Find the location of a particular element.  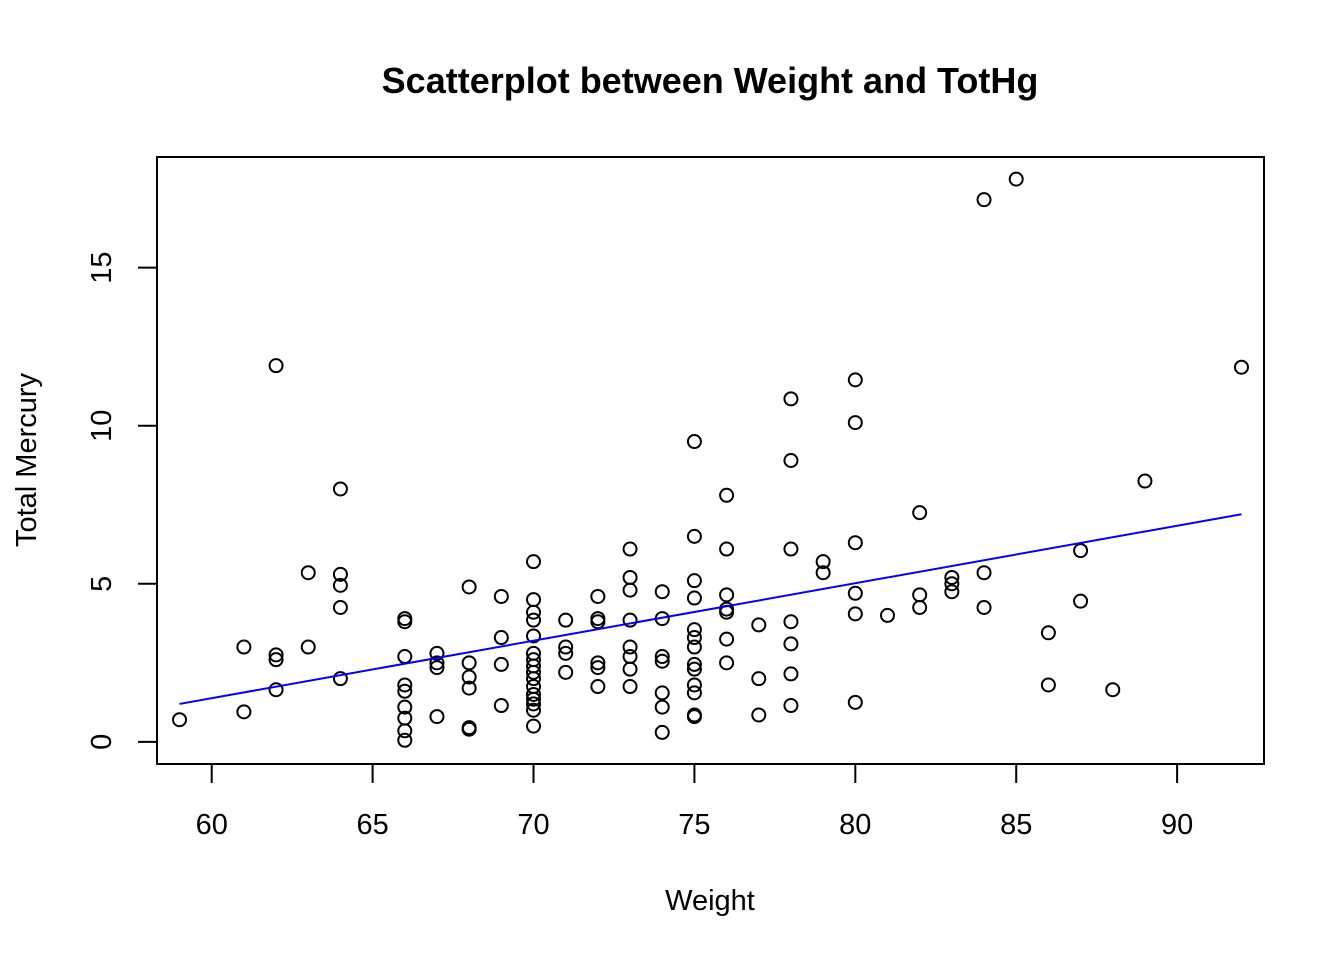

x-tick-label: 75 is located at coordinates (694, 825).